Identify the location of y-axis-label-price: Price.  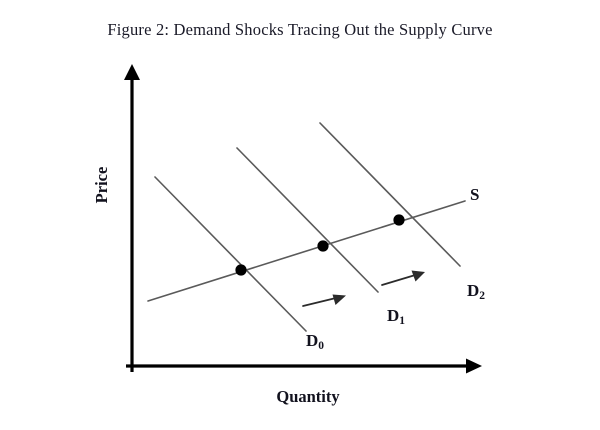
(101, 185).